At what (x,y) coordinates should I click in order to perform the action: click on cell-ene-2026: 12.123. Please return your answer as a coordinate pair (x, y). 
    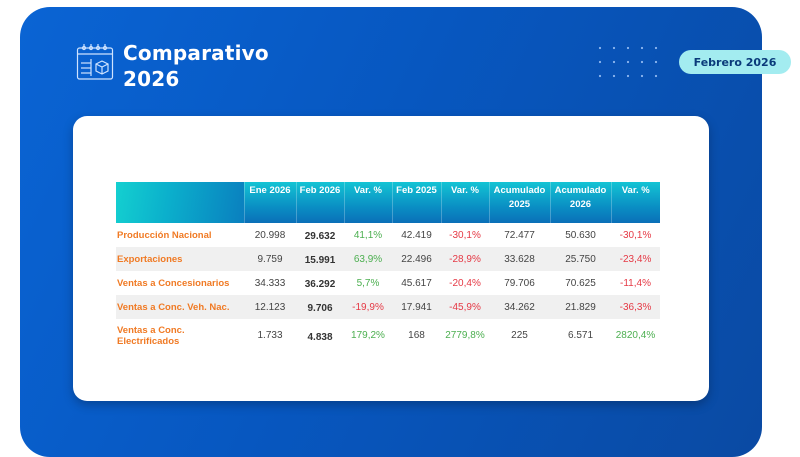
    Looking at the image, I should click on (270, 307).